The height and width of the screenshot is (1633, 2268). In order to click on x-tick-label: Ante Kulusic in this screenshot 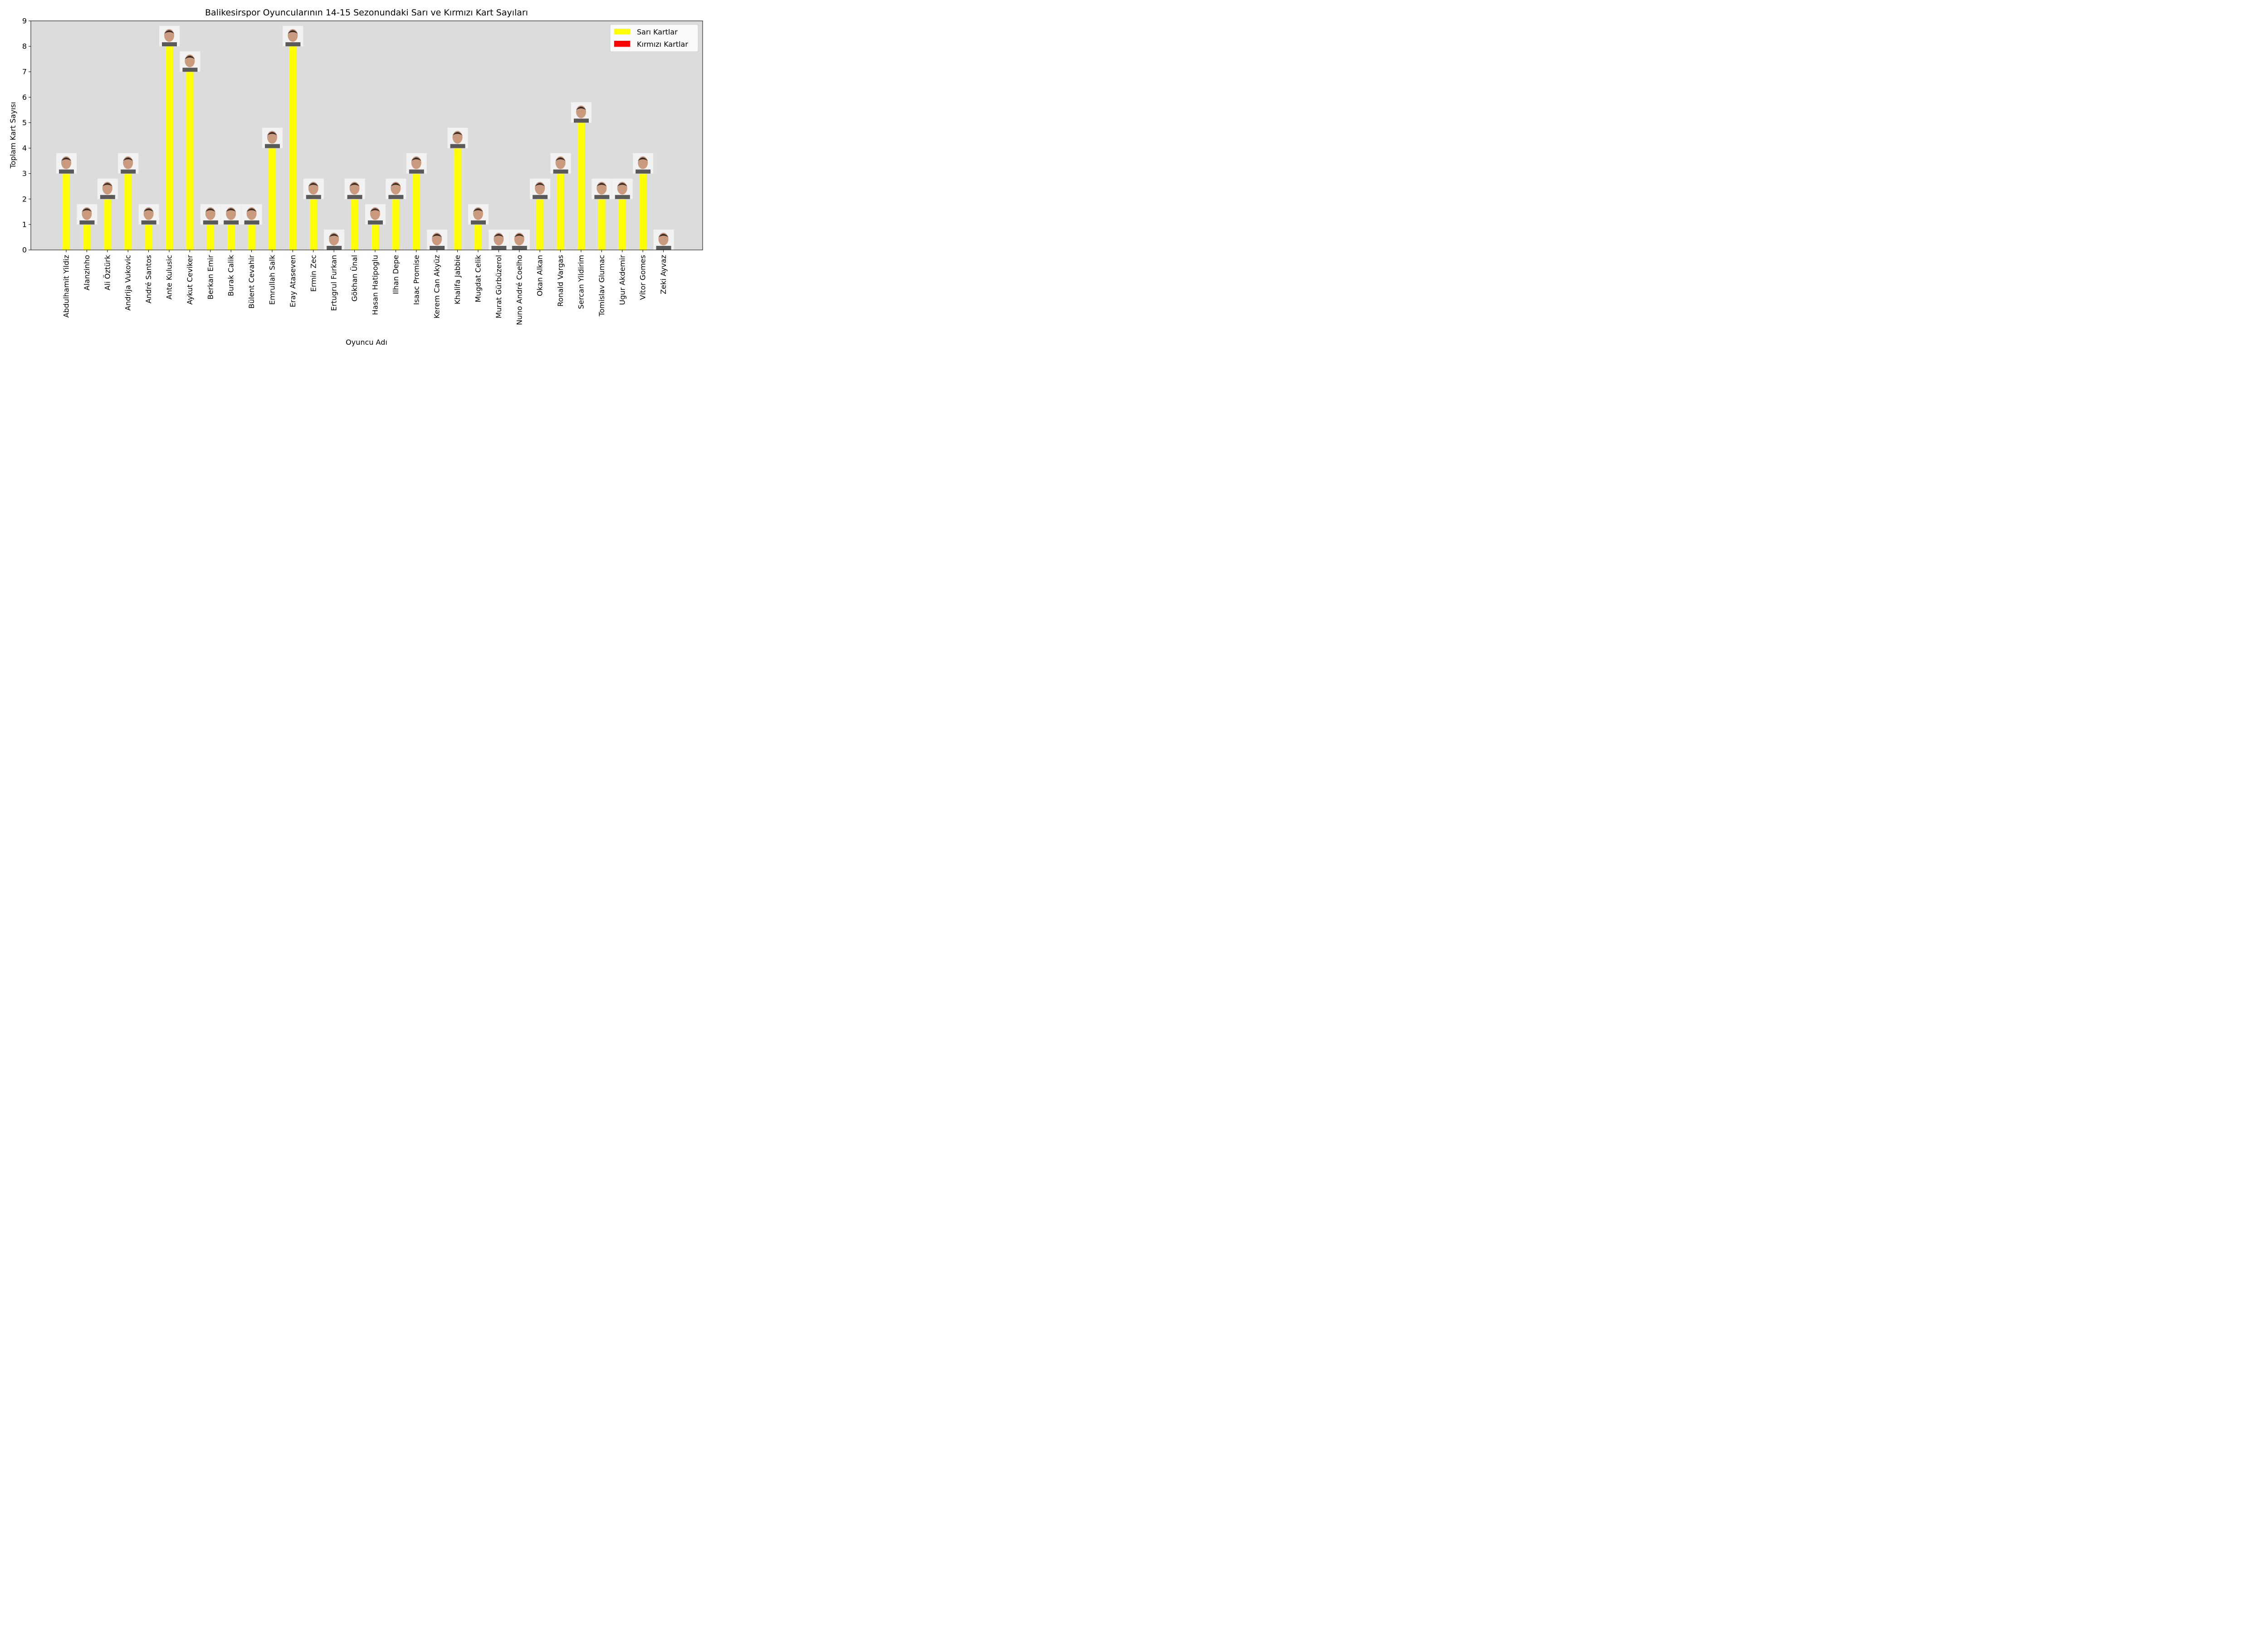, I will do `click(170, 277)`.